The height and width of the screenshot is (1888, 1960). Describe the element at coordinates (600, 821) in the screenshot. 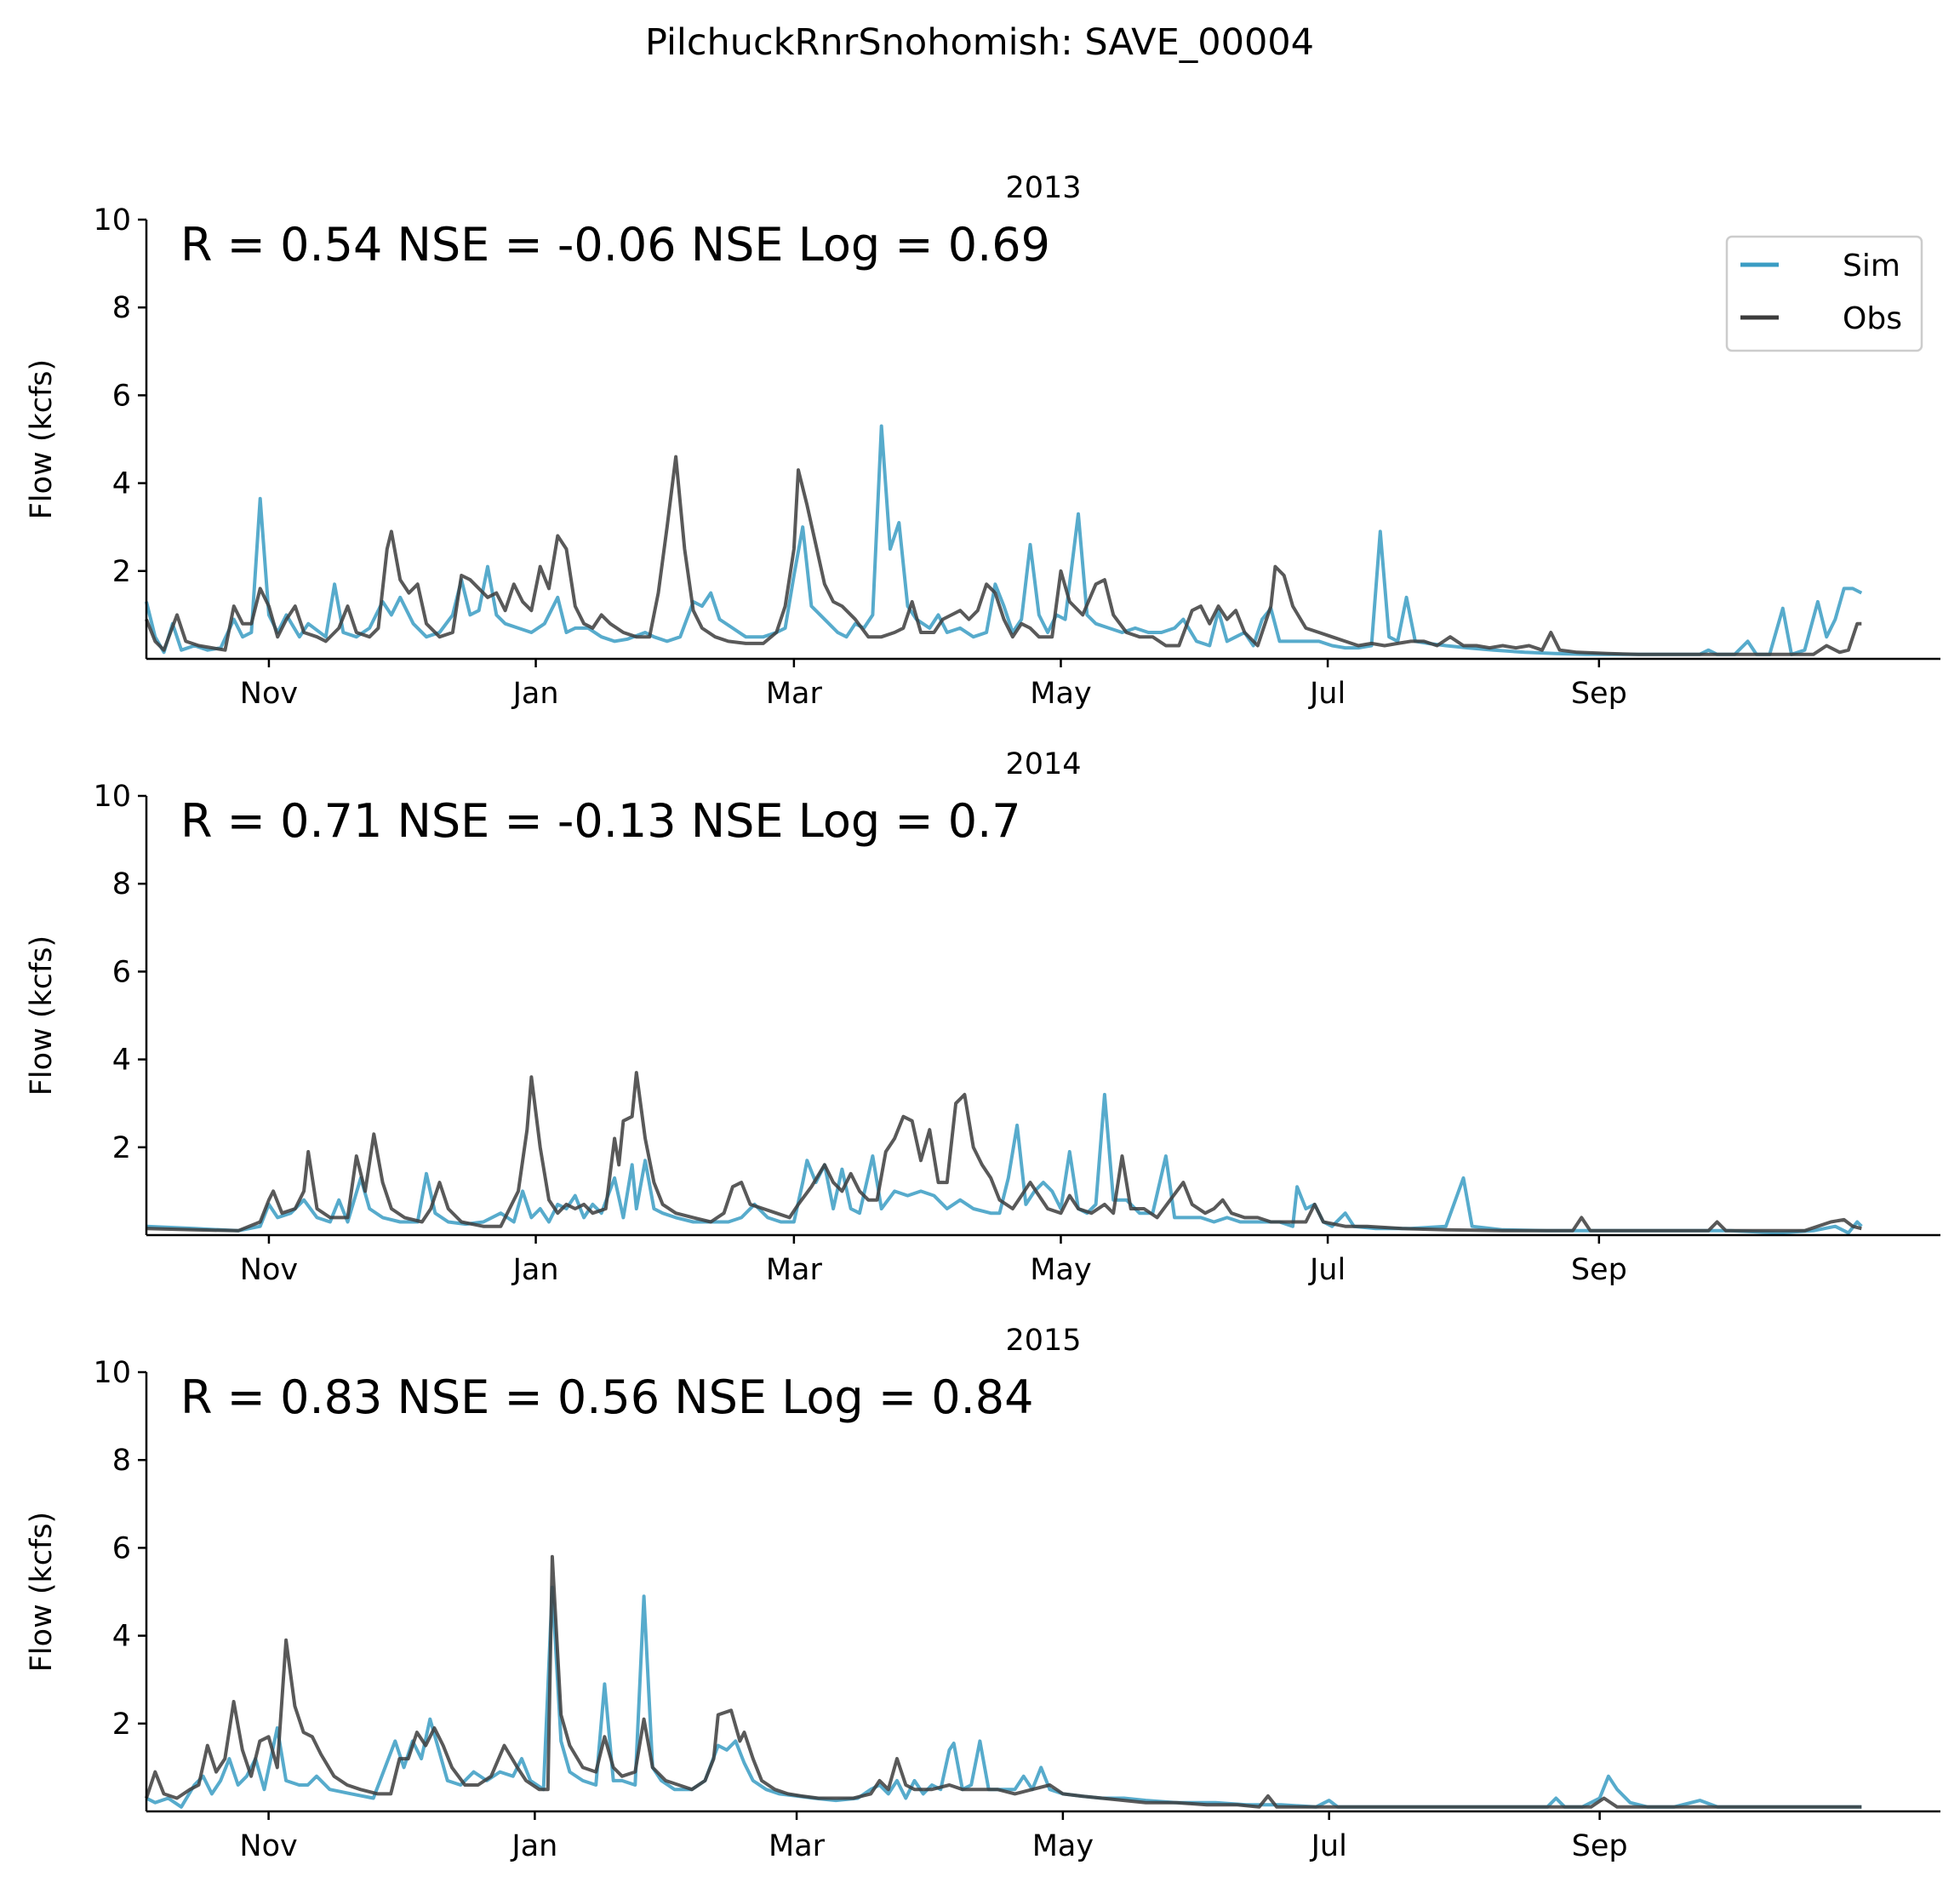

I see `stats-annotation: R = 0.71 NSE = -0.13 NSE Log = 0.7` at that location.